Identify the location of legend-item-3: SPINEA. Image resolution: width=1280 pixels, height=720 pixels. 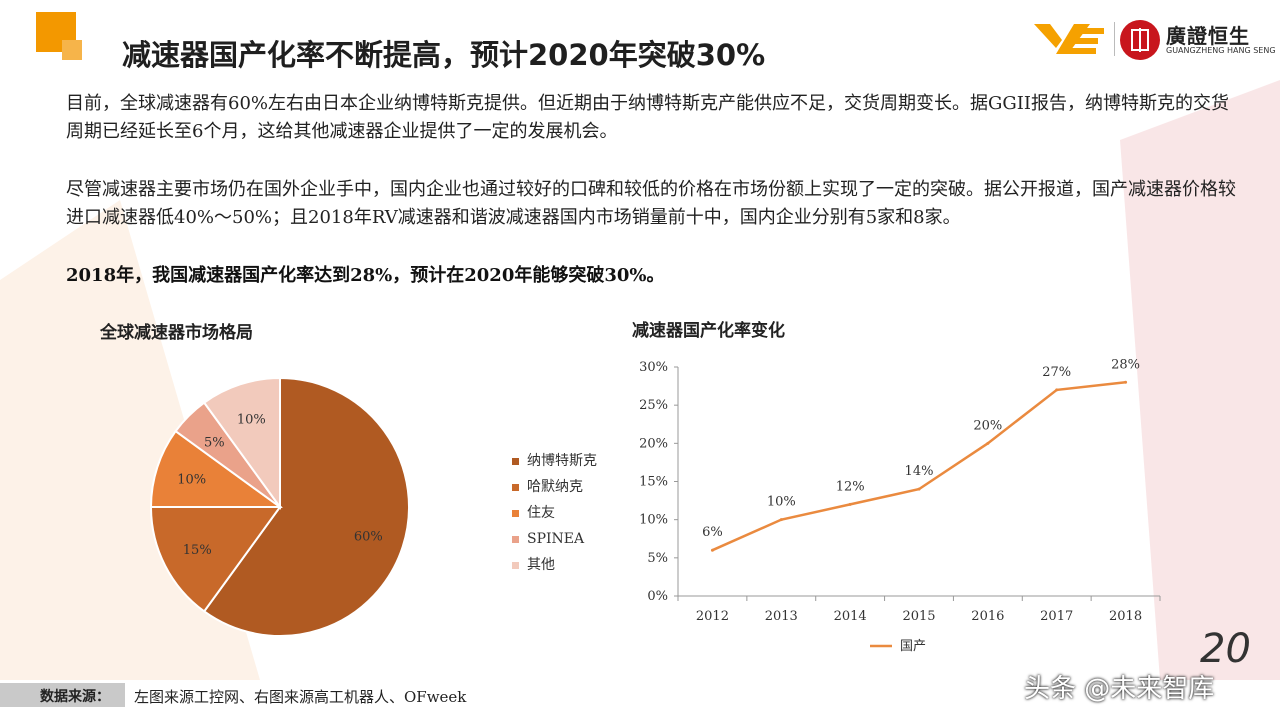
(554, 539).